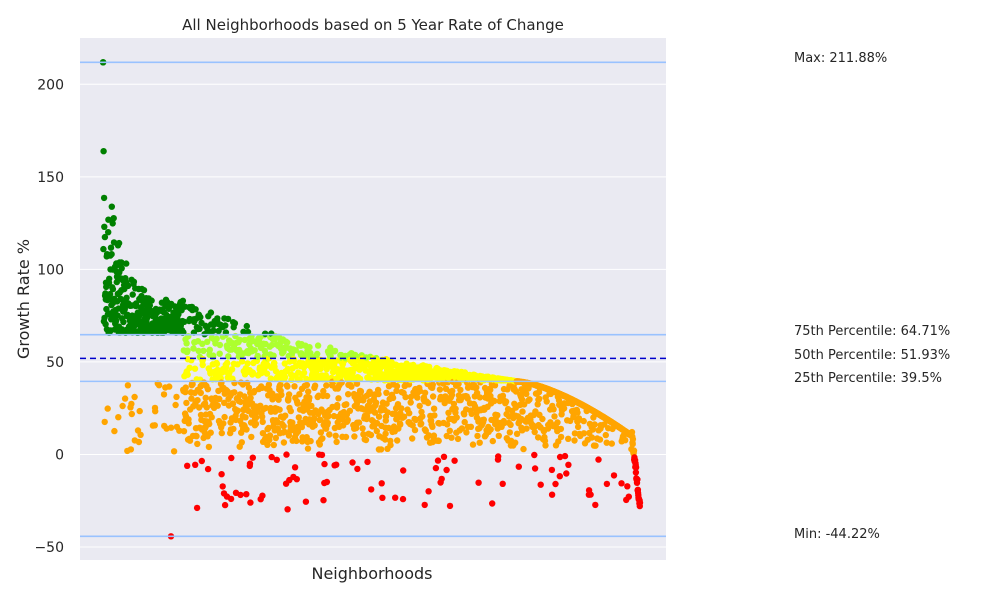 Image resolution: width=1000 pixels, height=600 pixels. I want to click on y-tick-label: 100, so click(50, 270).